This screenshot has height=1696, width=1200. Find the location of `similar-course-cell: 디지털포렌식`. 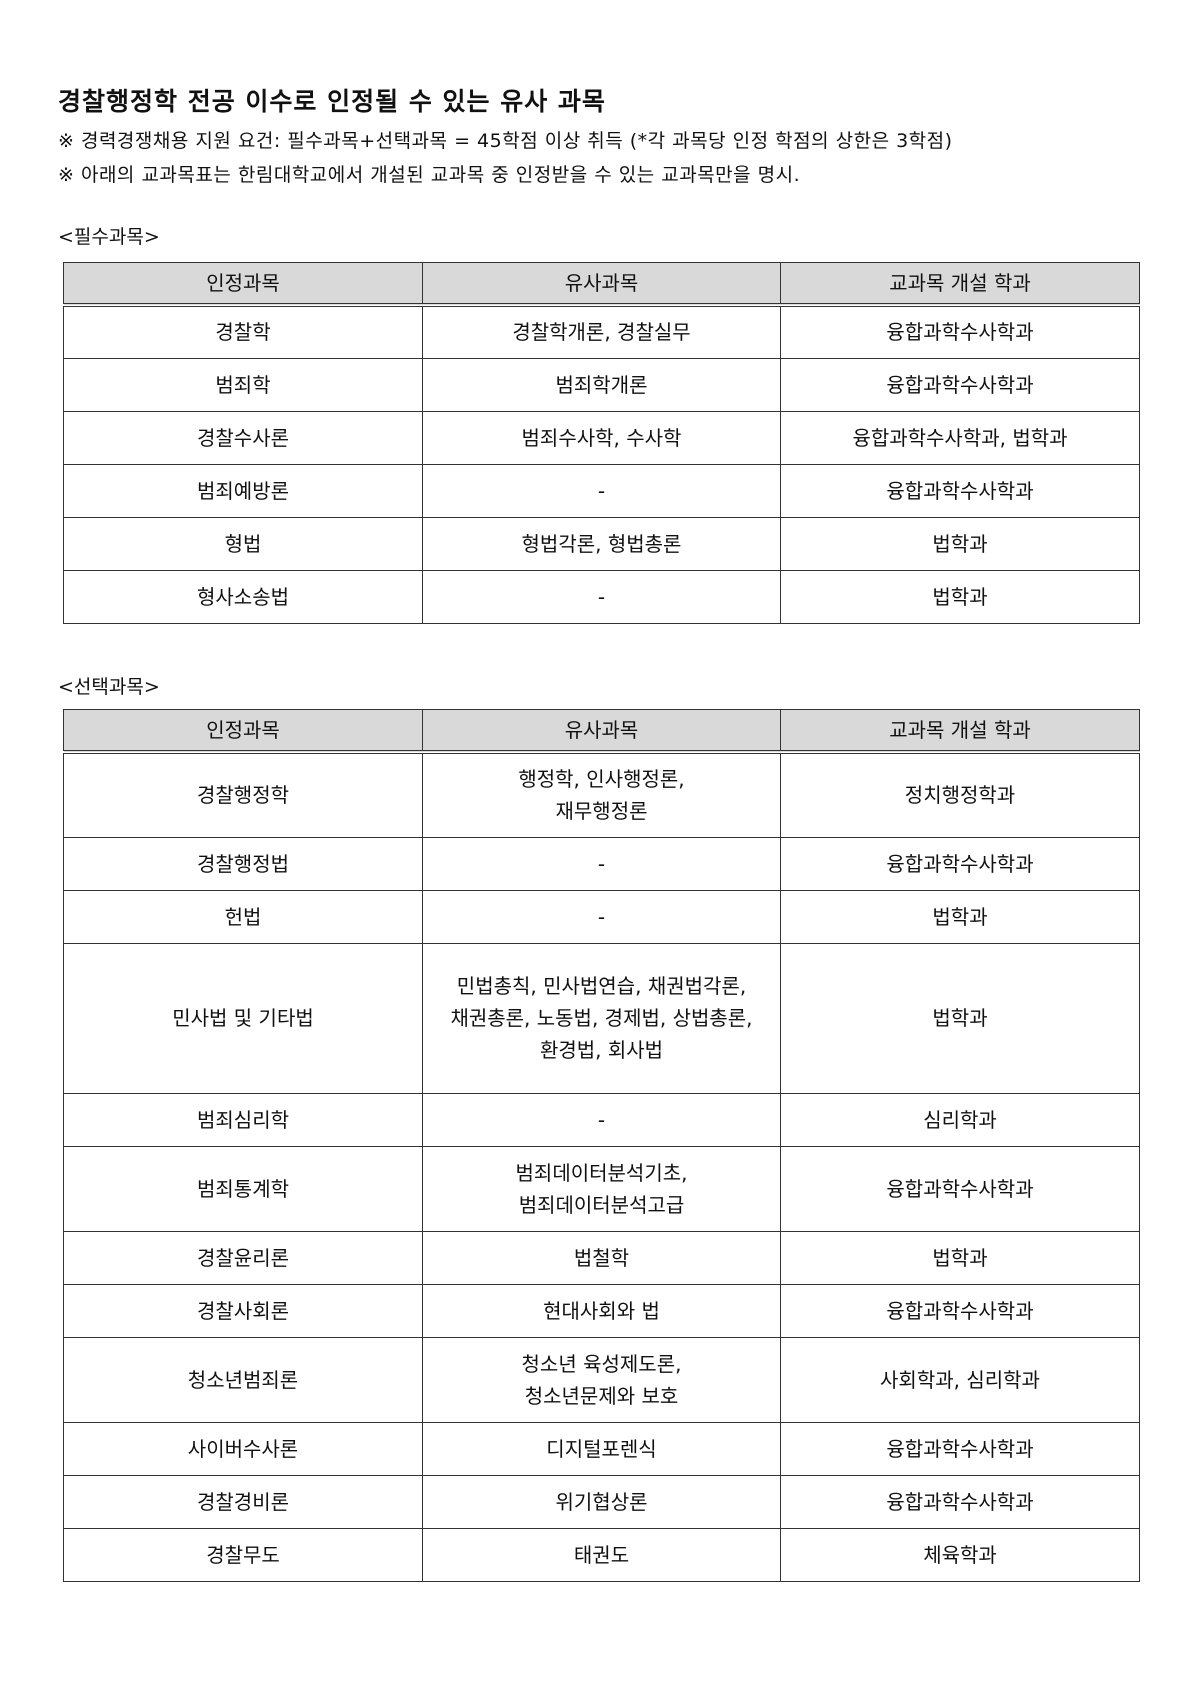

similar-course-cell: 디지털포렌식 is located at coordinates (601, 1448).